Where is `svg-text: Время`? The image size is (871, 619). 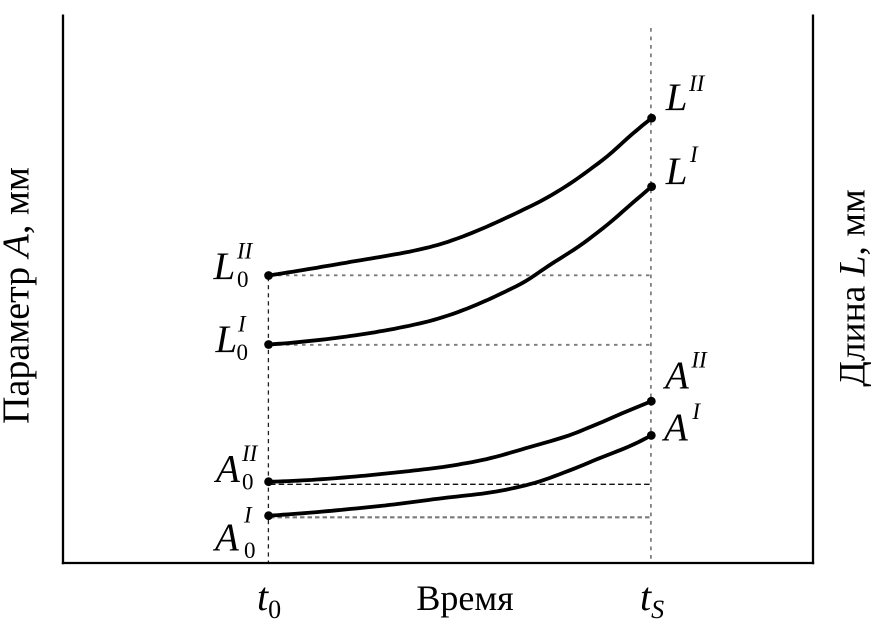
svg-text: Время is located at coordinates (464, 598).